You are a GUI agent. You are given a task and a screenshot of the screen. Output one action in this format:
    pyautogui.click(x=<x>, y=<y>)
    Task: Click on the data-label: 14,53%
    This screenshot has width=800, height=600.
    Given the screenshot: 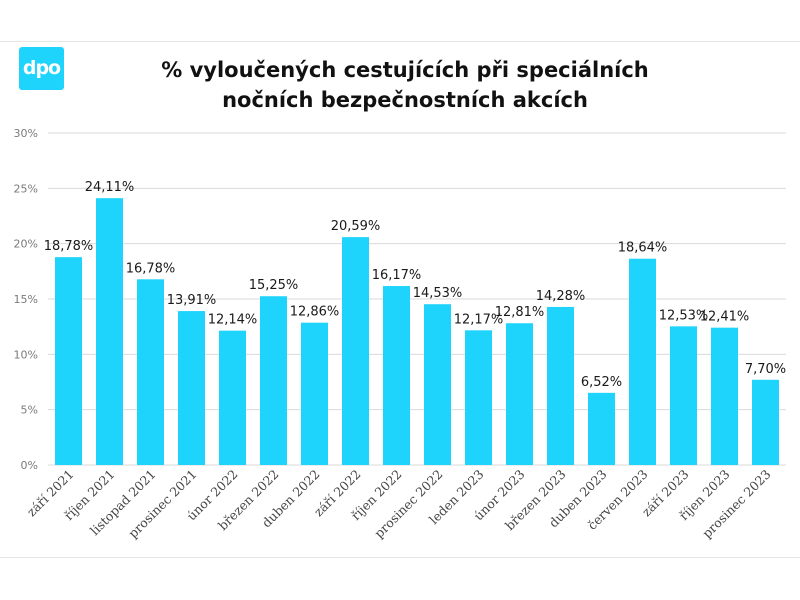 What is the action you would take?
    pyautogui.click(x=438, y=293)
    